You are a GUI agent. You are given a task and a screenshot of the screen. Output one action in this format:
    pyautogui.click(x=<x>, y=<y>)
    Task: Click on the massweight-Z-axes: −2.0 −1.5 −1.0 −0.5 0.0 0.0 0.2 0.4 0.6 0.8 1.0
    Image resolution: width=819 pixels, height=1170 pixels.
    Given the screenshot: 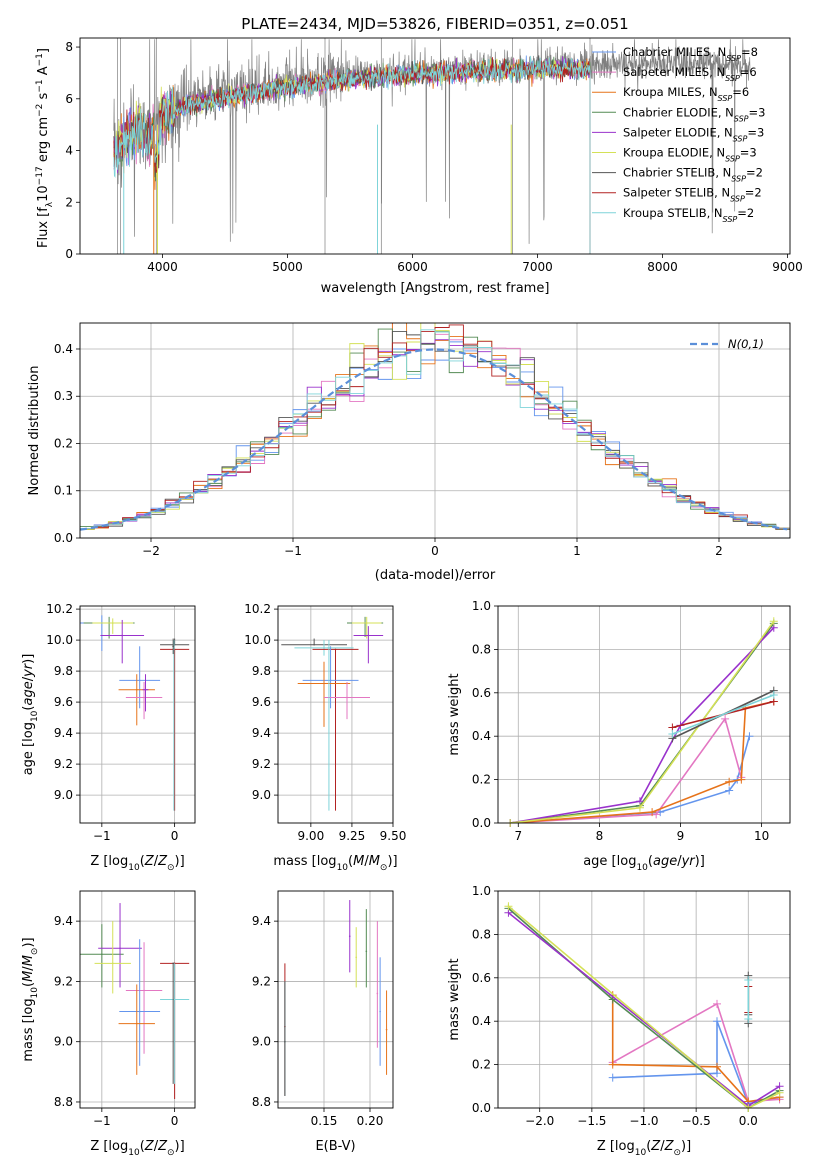 What is the action you would take?
    pyautogui.click(x=631, y=1006)
    